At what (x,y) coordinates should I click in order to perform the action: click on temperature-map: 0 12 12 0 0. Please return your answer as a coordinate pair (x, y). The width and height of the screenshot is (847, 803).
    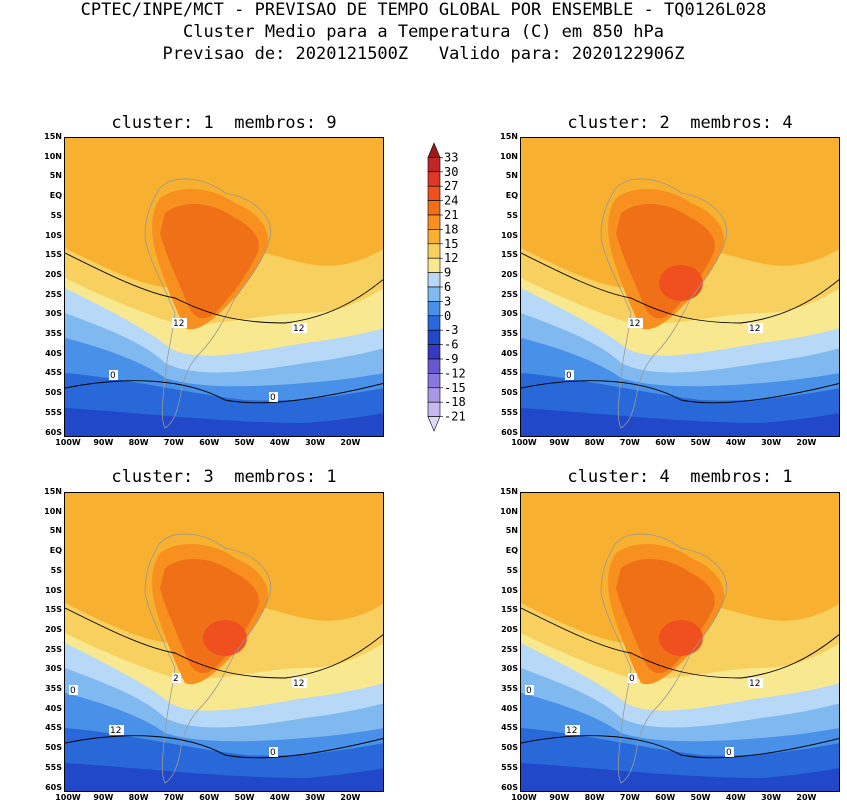
    Looking at the image, I should click on (680, 642).